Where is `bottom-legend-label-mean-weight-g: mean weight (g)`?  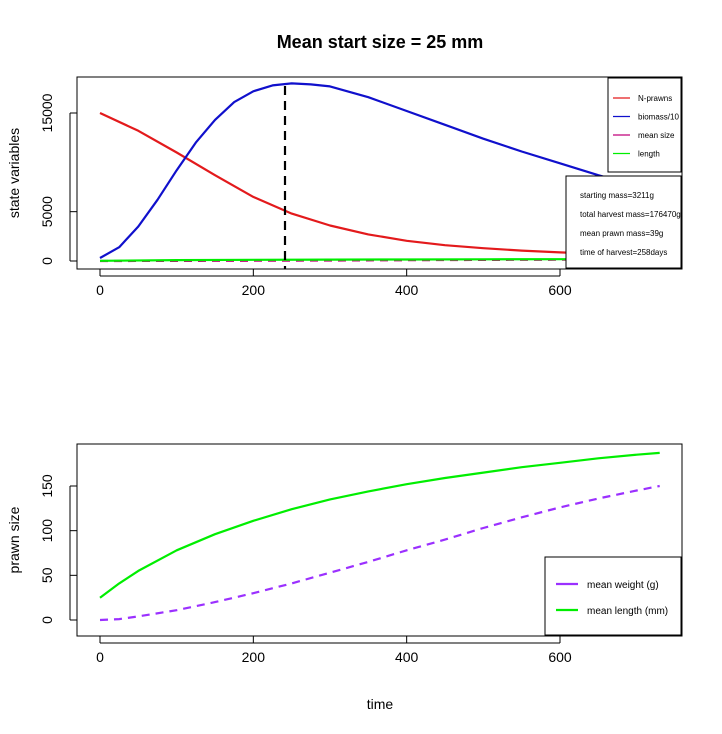 bottom-legend-label-mean-weight-g: mean weight (g) is located at coordinates (623, 585).